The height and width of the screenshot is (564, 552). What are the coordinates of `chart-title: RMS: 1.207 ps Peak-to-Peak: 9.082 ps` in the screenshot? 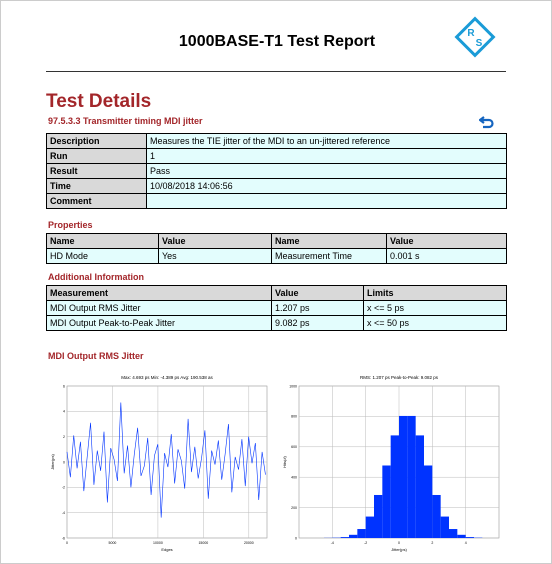 It's located at (399, 377).